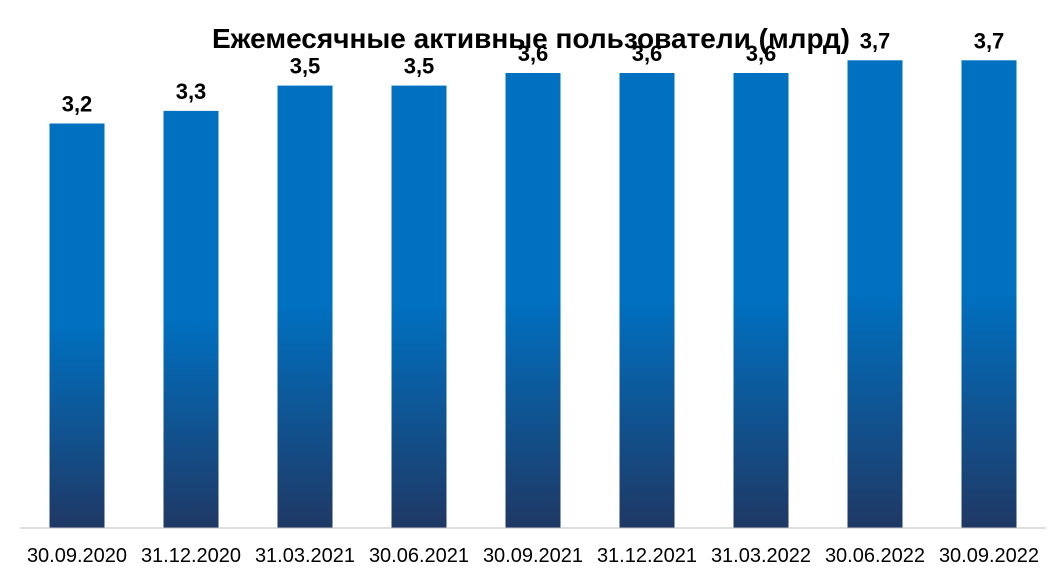 The width and height of the screenshot is (1062, 580). I want to click on data-label-30.06.2022: 3,7, so click(875, 40).